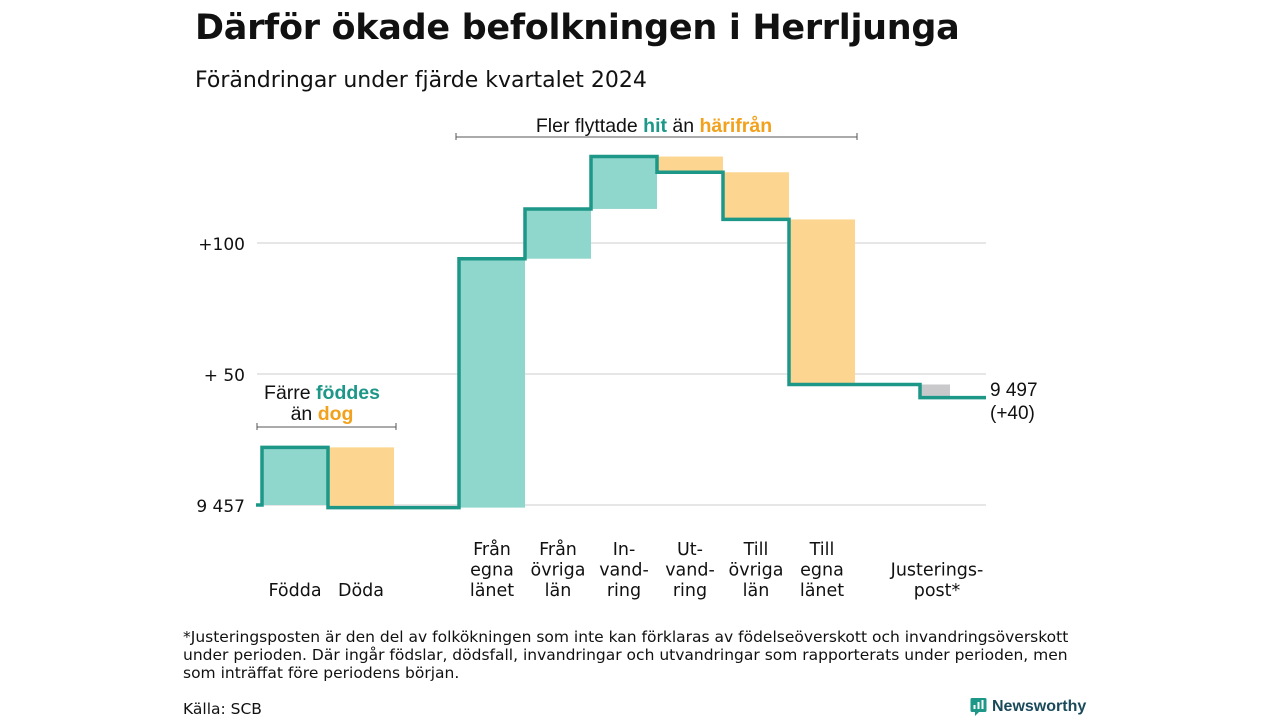 The image size is (1280, 720). What do you see at coordinates (220, 507) in the screenshot?
I see `y-tick-label: 9 457` at bounding box center [220, 507].